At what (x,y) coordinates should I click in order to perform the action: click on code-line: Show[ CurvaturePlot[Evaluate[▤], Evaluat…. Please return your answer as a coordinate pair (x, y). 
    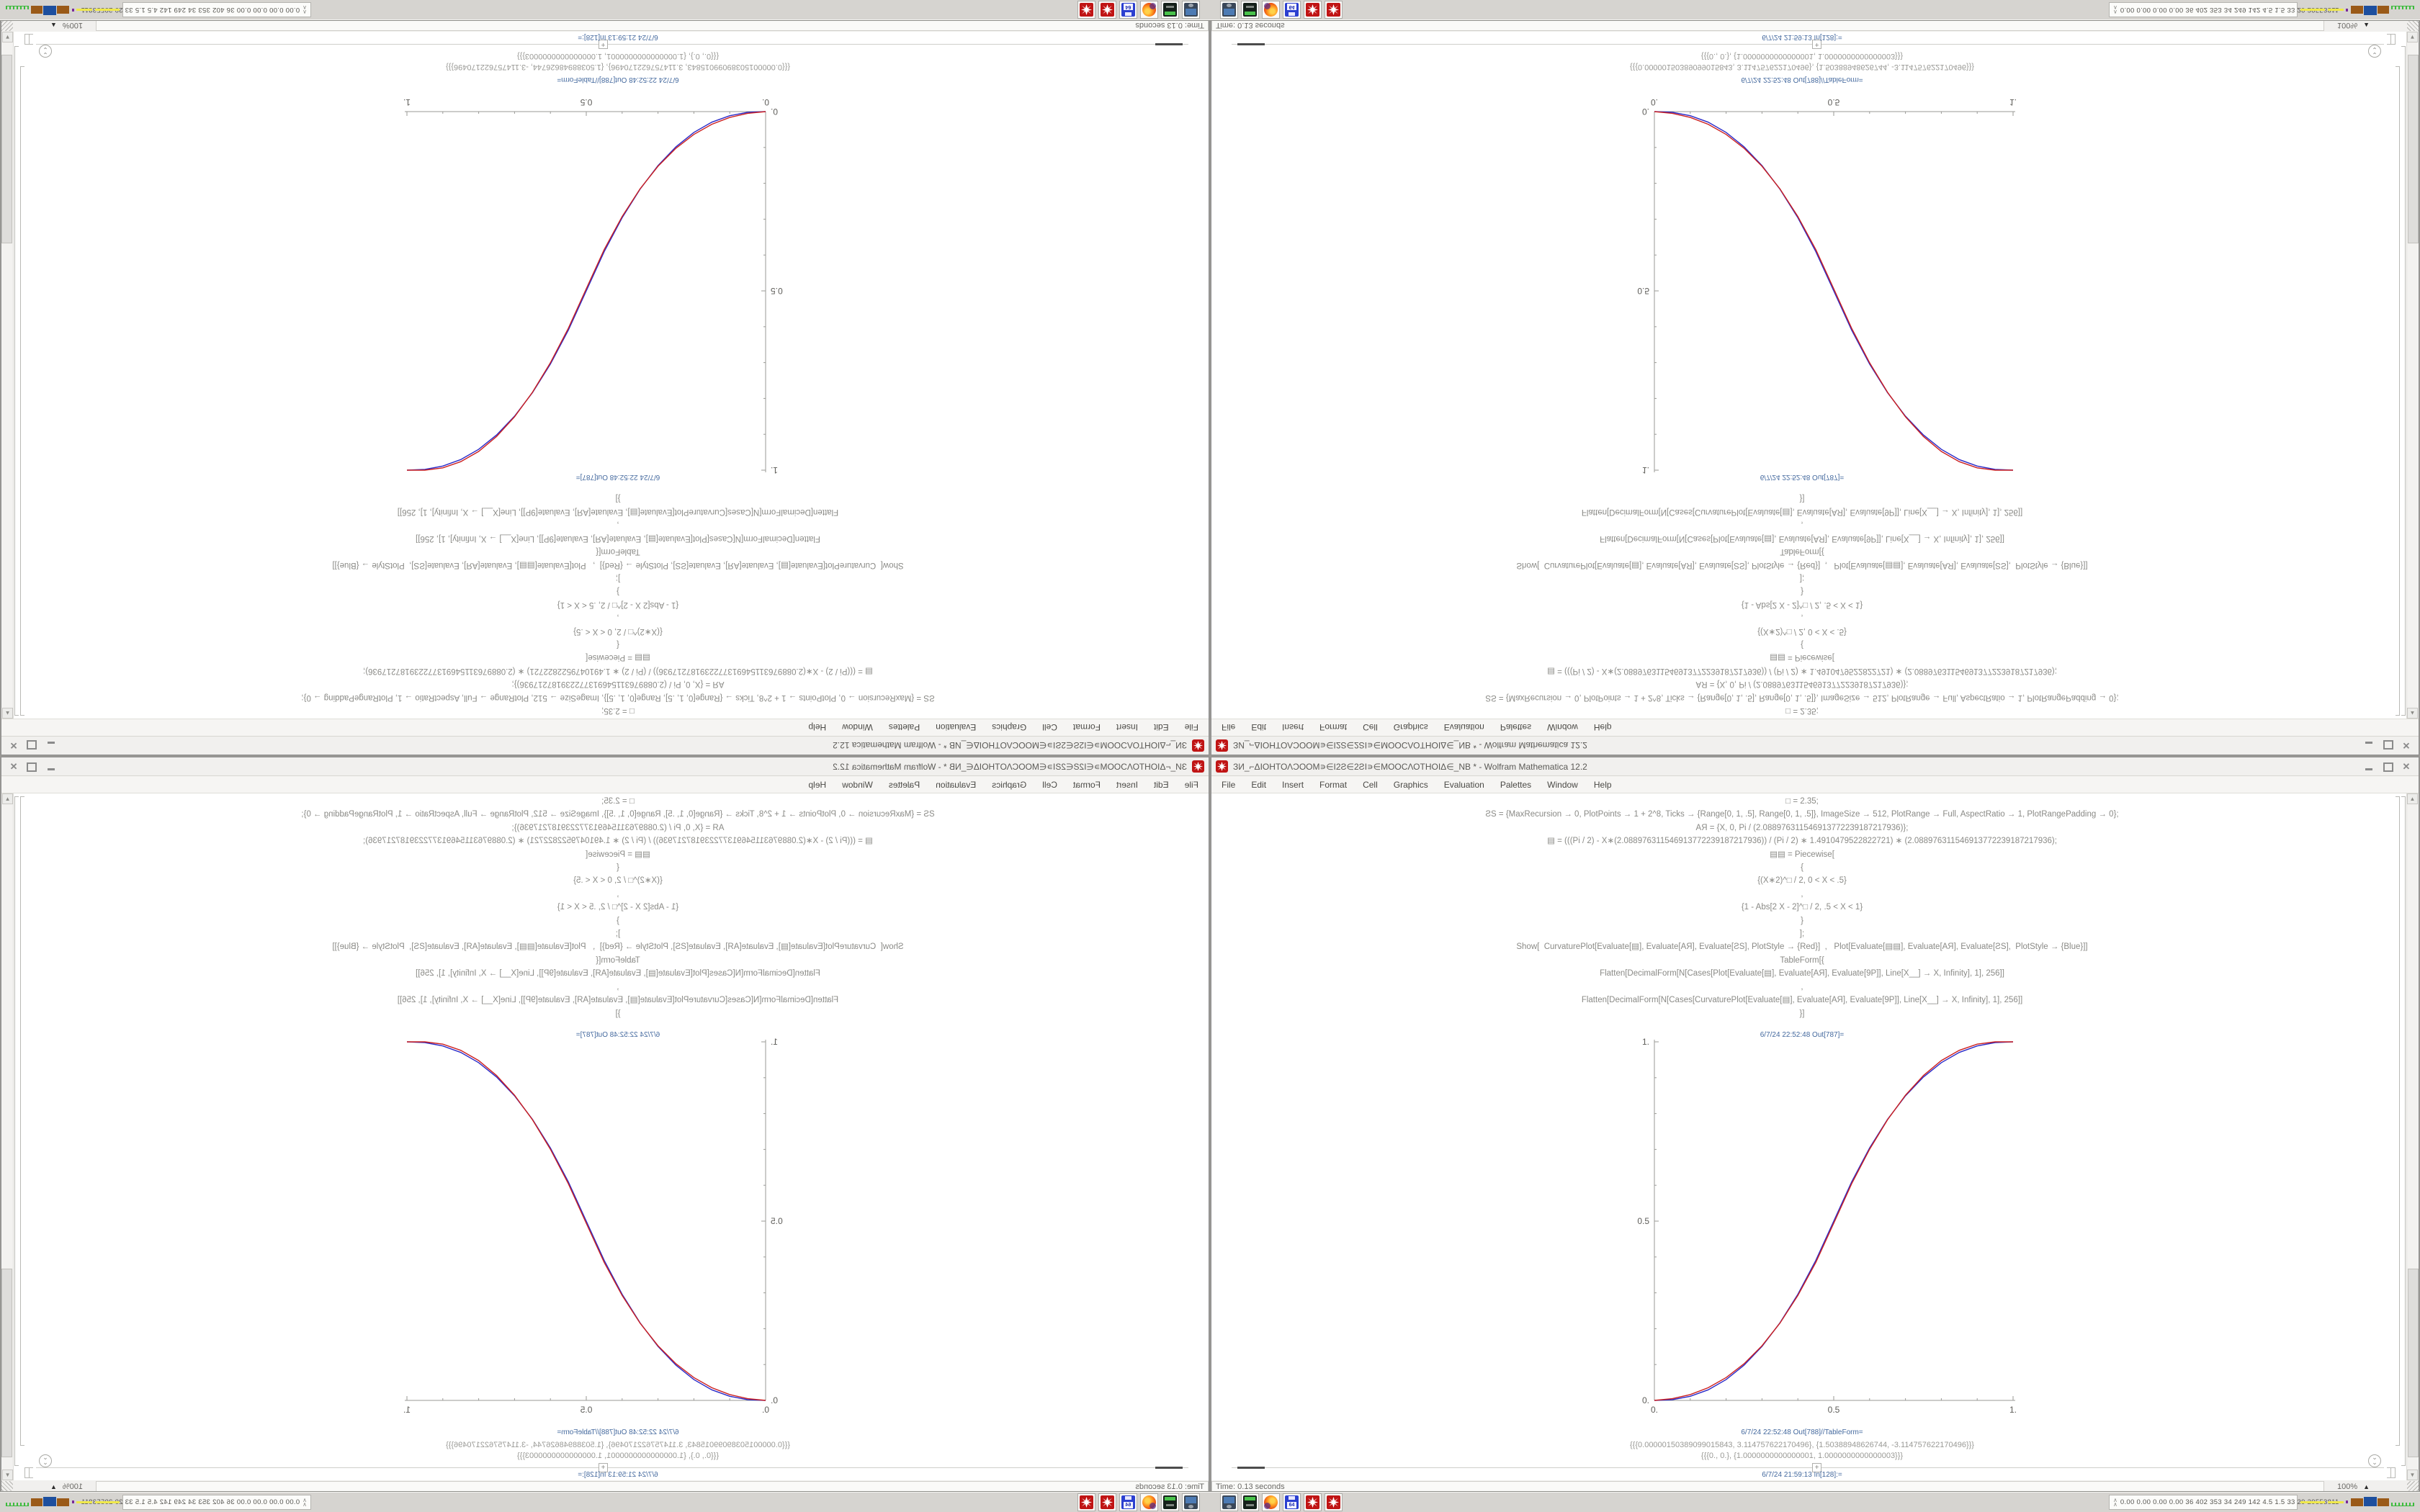
    Looking at the image, I should click on (618, 565).